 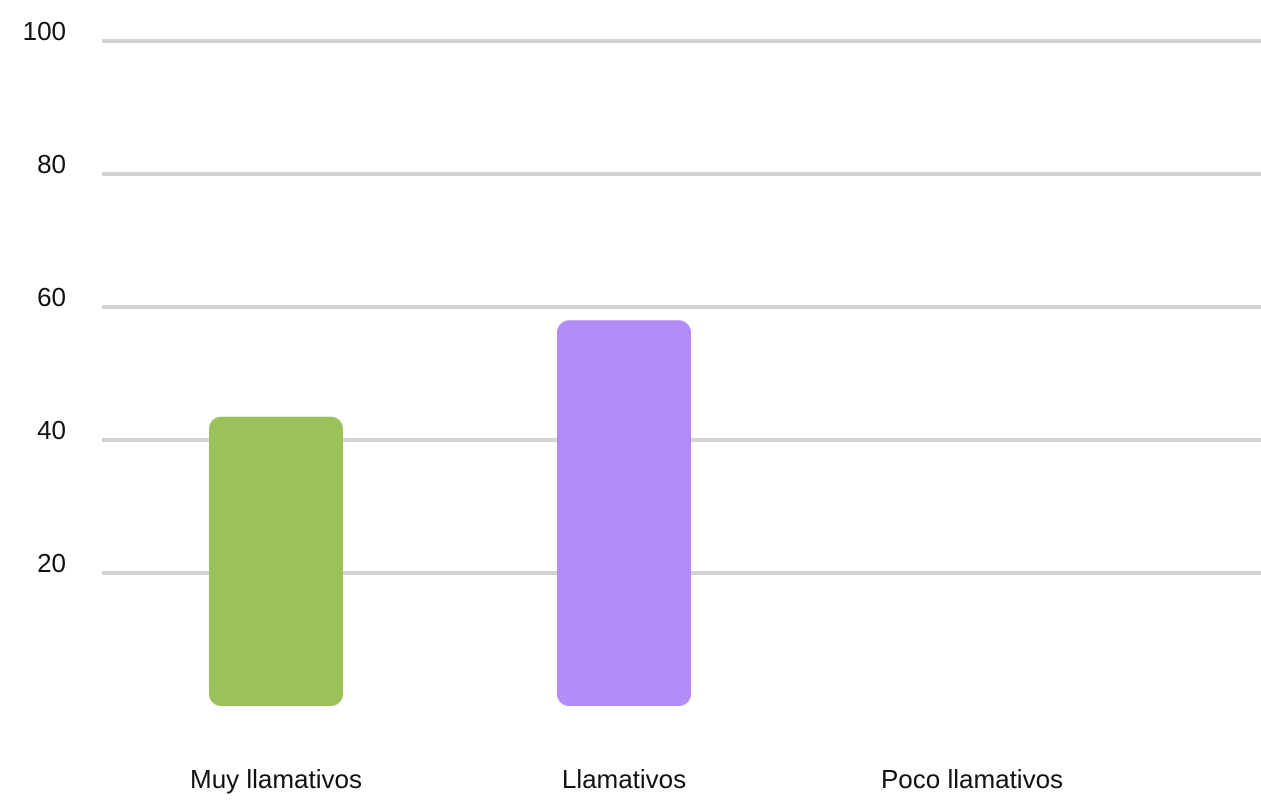 What do you see at coordinates (51, 563) in the screenshot?
I see `y-tick-label: 20` at bounding box center [51, 563].